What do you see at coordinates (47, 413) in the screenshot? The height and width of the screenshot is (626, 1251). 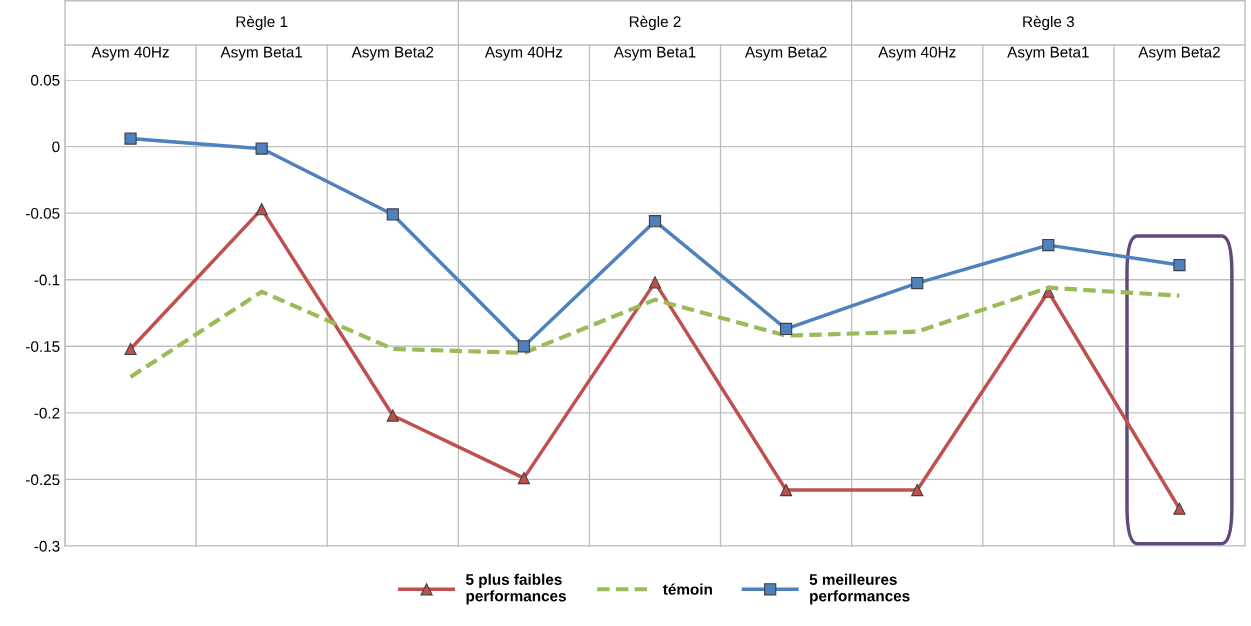 I see `y-tick-label: -0.2` at bounding box center [47, 413].